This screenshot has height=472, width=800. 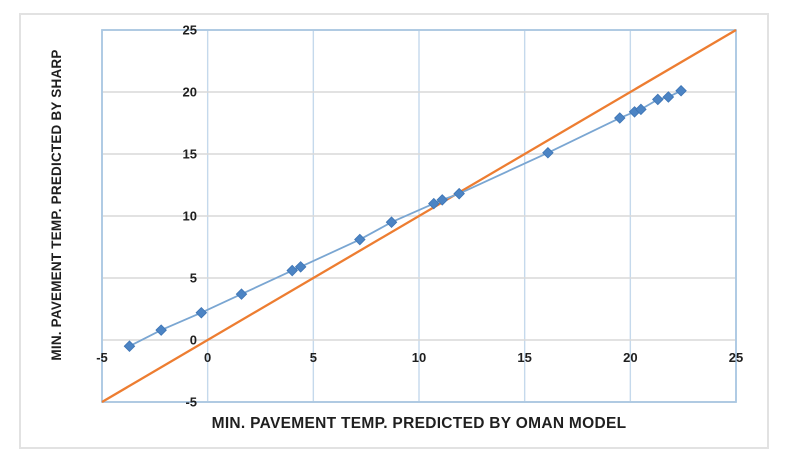 I want to click on y-tick-label: 15, so click(x=190, y=154).